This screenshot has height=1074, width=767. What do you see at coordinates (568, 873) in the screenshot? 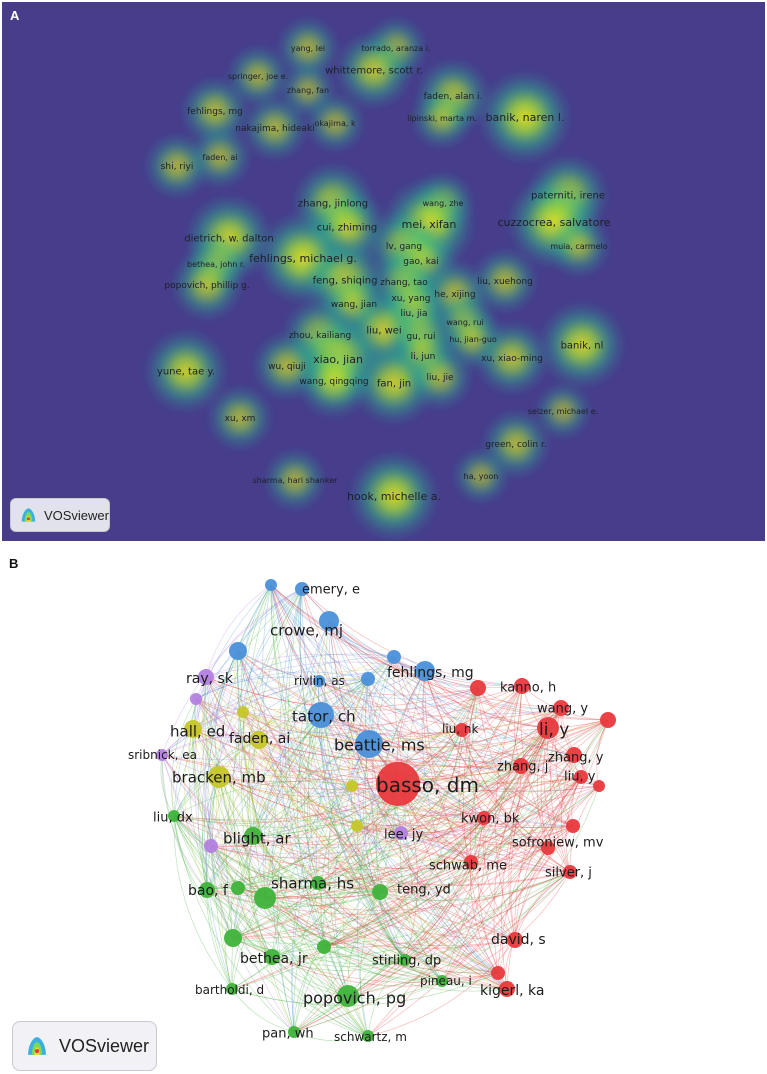
I see `author-label: silver, j` at bounding box center [568, 873].